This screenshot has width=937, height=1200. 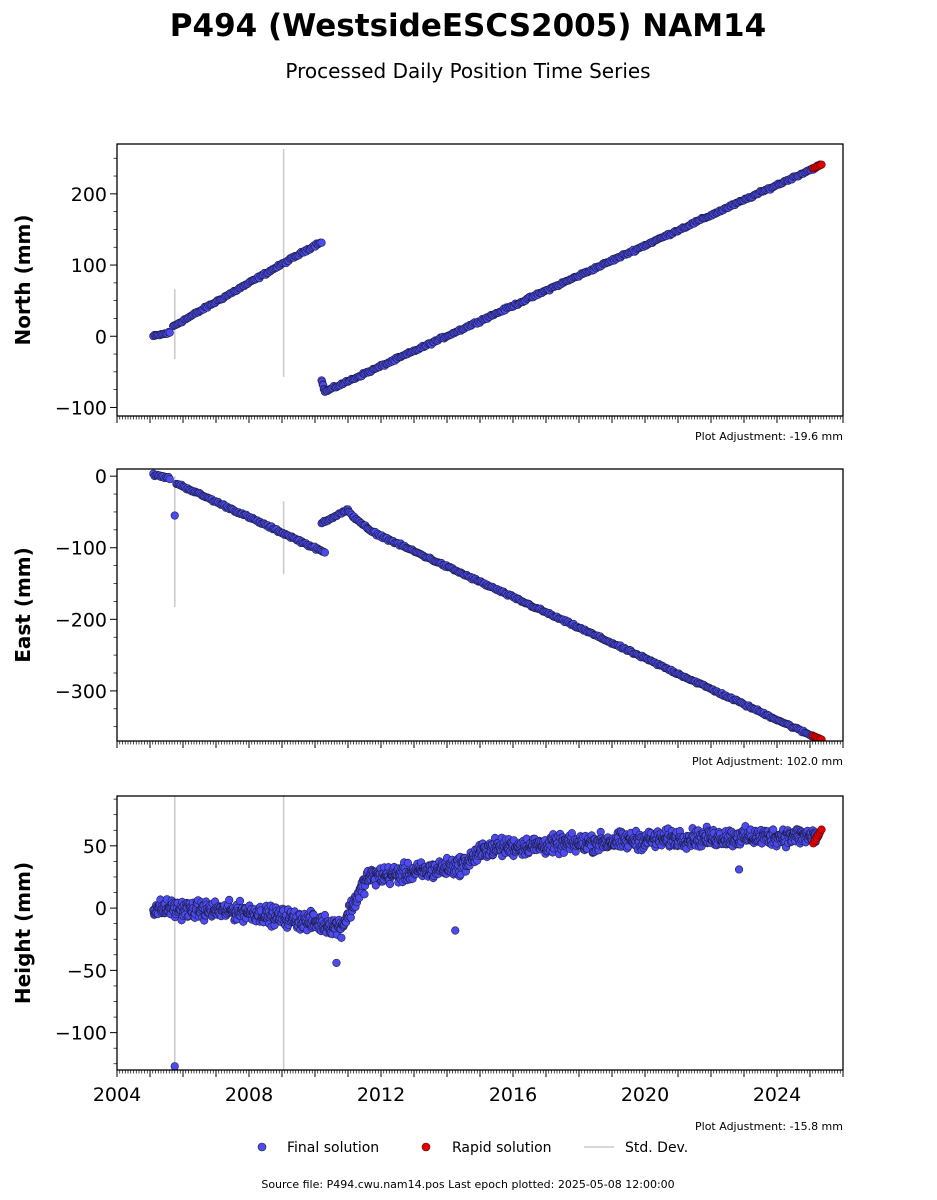 What do you see at coordinates (81, 620) in the screenshot?
I see `east-y-tick-label: −200` at bounding box center [81, 620].